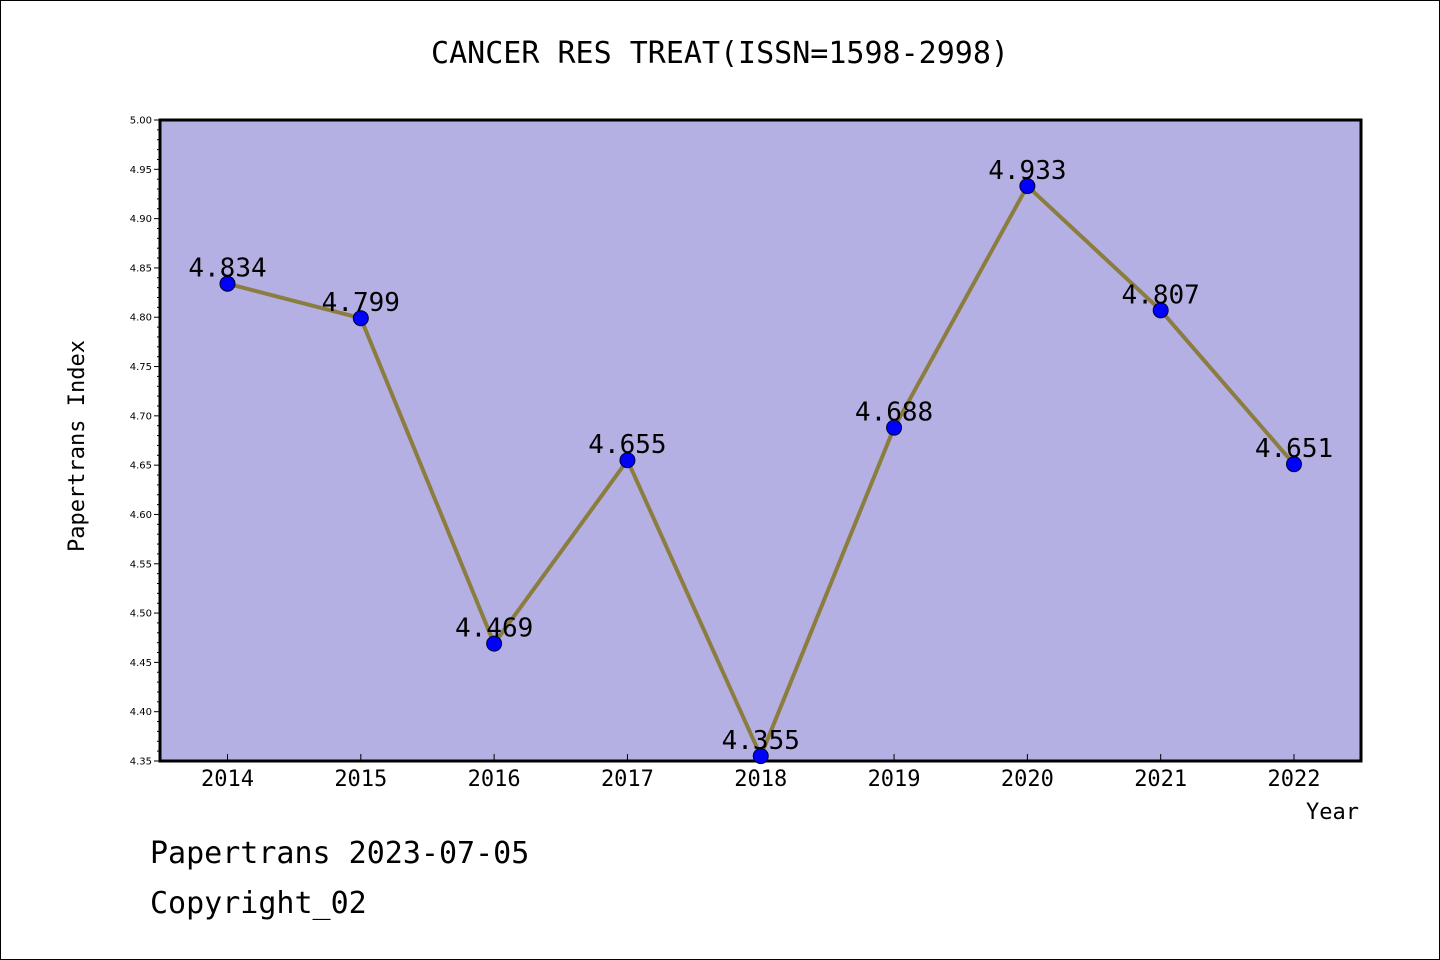  I want to click on y-tick-label: 4.45, so click(141, 663).